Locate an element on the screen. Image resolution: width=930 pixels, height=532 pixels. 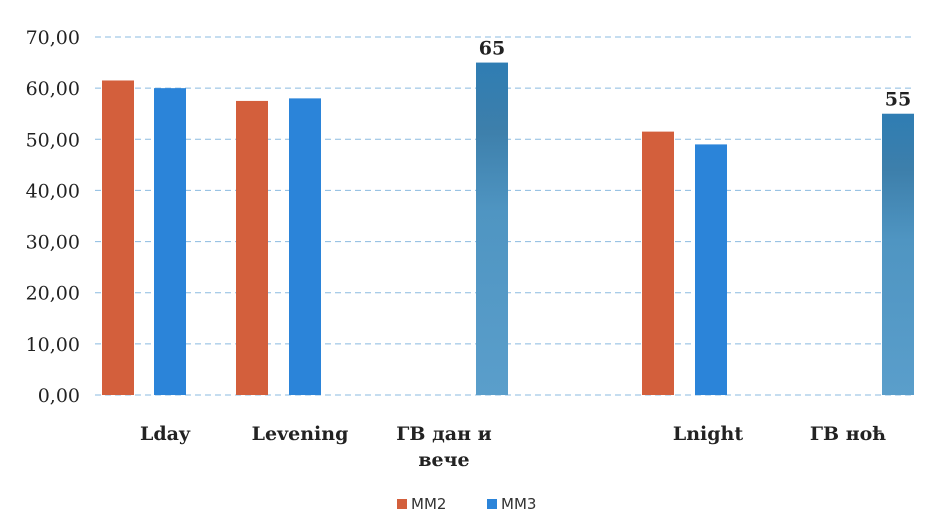
y-tick-label: 30,00 is located at coordinates (53, 243).